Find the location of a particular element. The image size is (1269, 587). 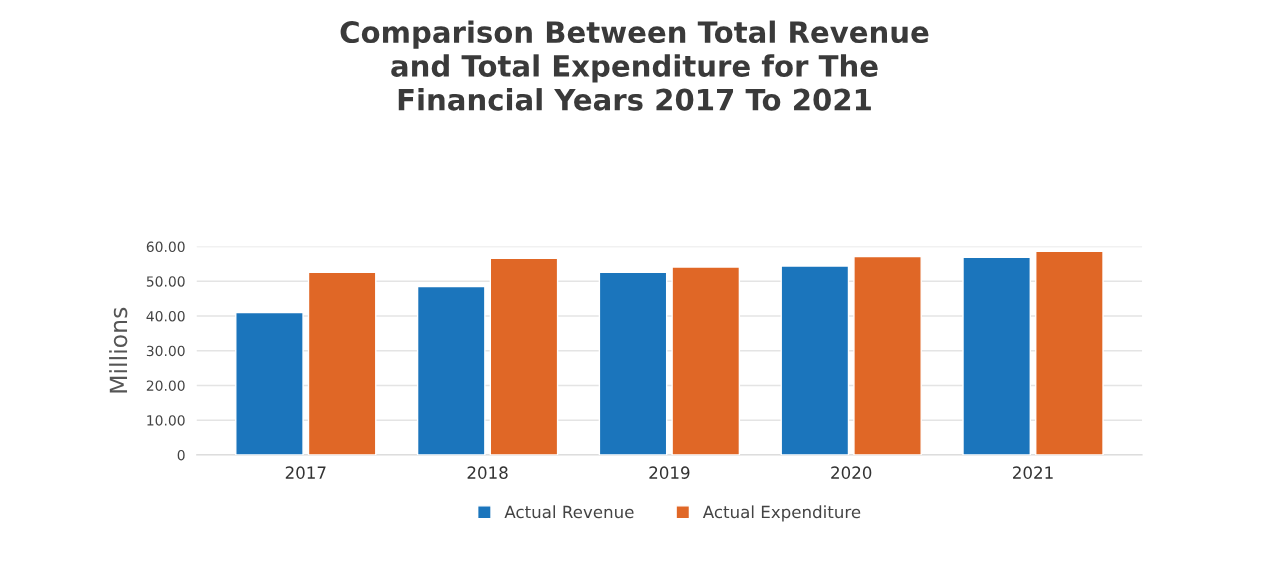

x-tick-label: 2021 is located at coordinates (1033, 472).